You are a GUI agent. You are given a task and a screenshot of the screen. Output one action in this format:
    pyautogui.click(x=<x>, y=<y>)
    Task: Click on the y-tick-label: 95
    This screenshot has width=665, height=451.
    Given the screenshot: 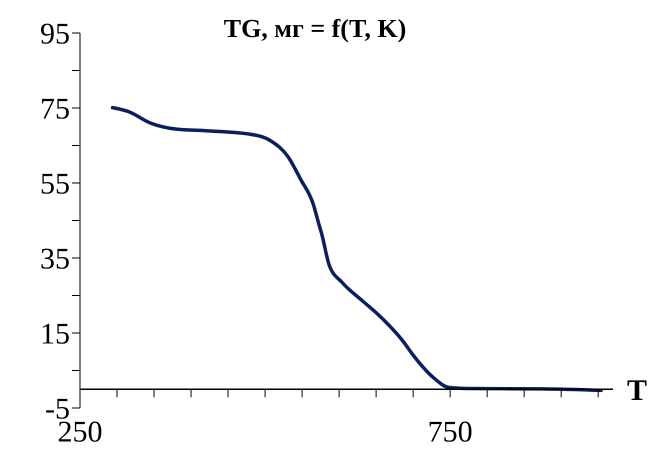 What is the action you would take?
    pyautogui.click(x=55, y=34)
    